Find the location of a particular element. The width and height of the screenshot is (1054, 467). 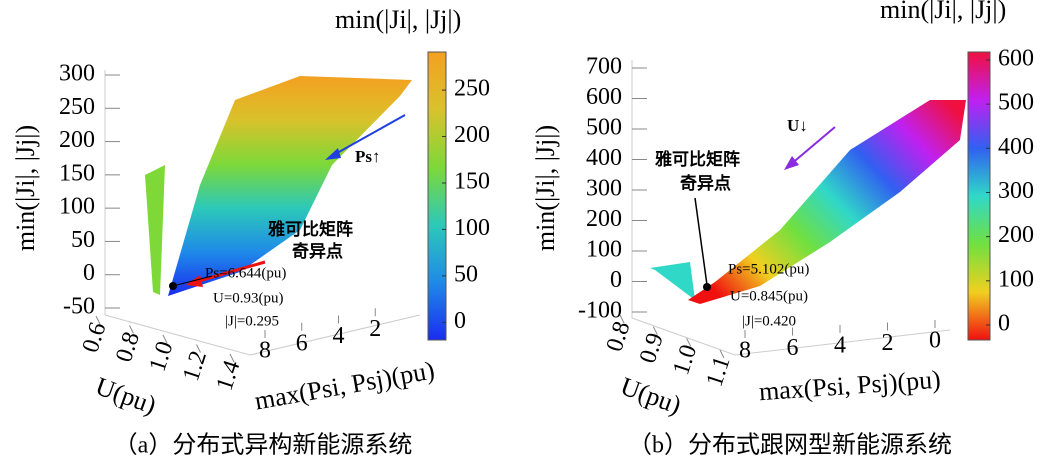

z-tick-label: 150 is located at coordinates (77, 173).